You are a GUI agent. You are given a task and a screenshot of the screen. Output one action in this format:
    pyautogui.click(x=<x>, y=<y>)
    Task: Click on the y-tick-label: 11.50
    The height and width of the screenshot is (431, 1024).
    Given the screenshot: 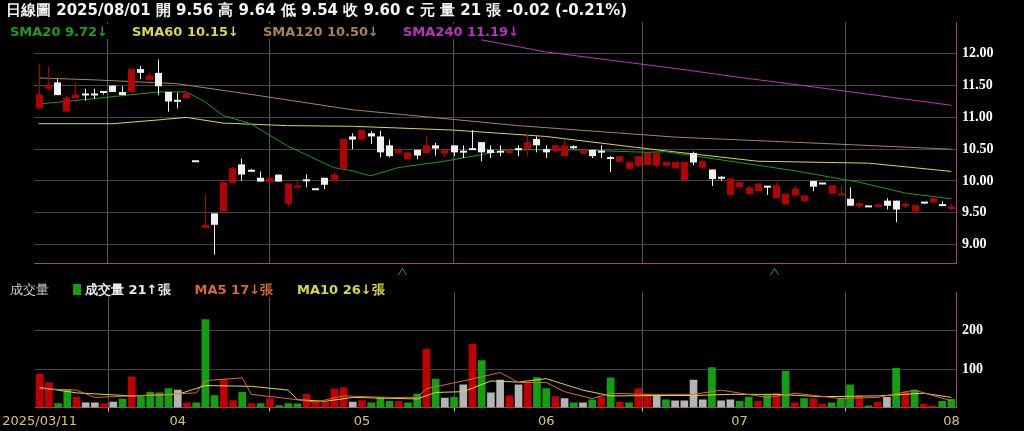 What is the action you would take?
    pyautogui.click(x=977, y=85)
    